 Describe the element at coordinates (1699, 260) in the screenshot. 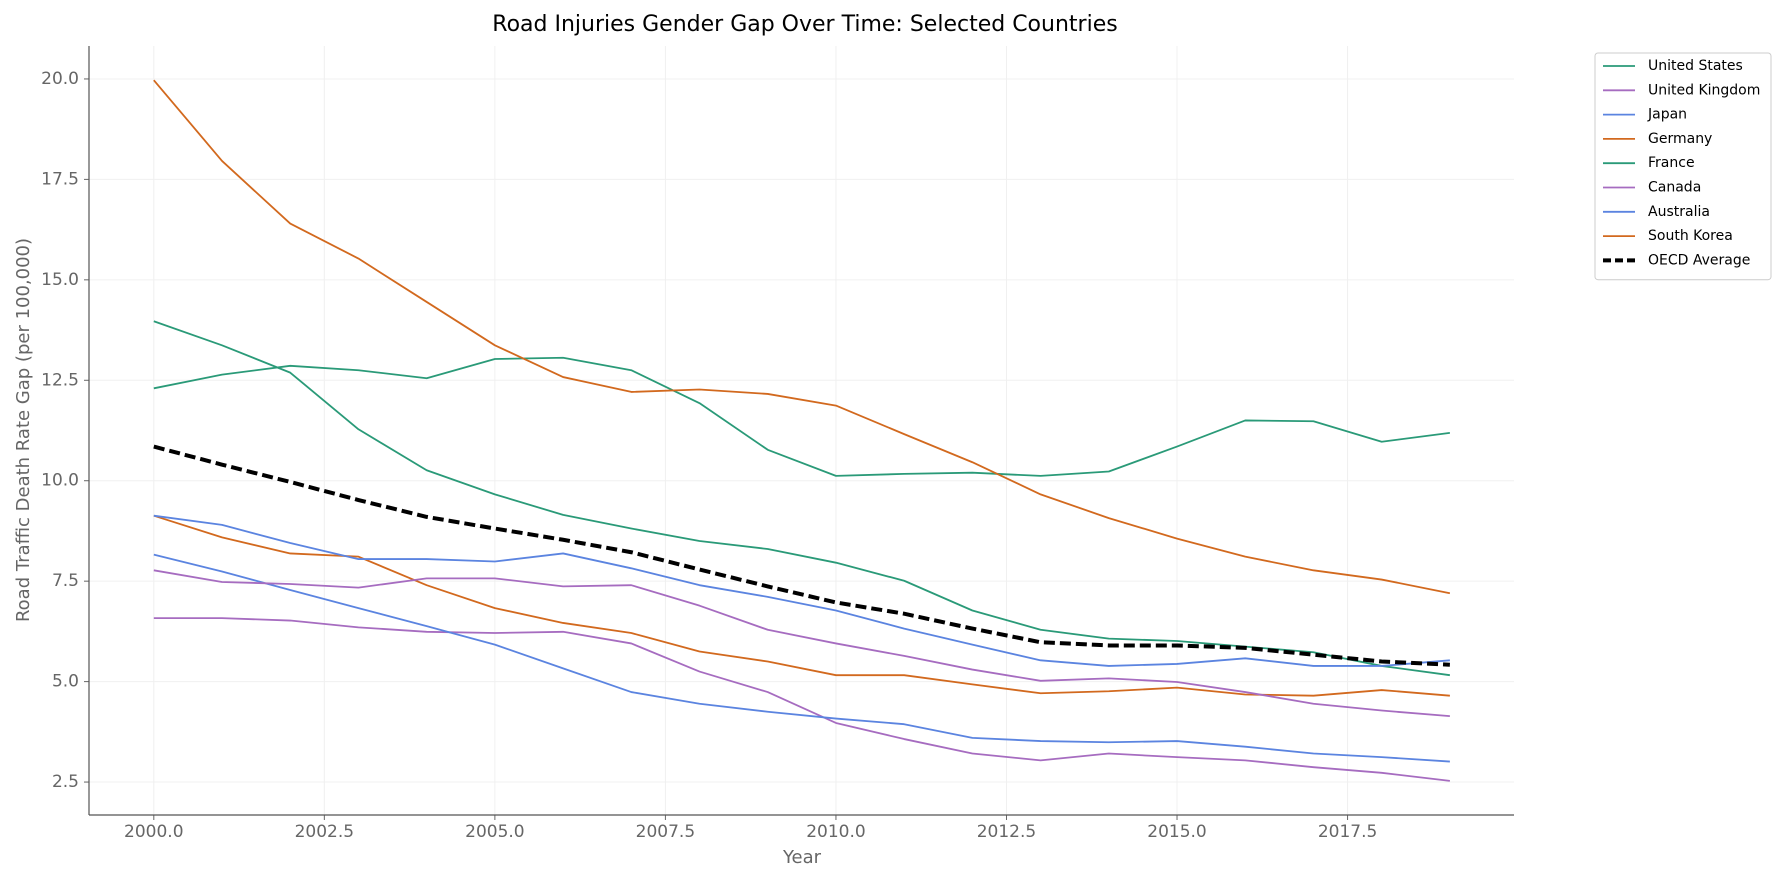

I see `legend-label: OECD Average` at that location.